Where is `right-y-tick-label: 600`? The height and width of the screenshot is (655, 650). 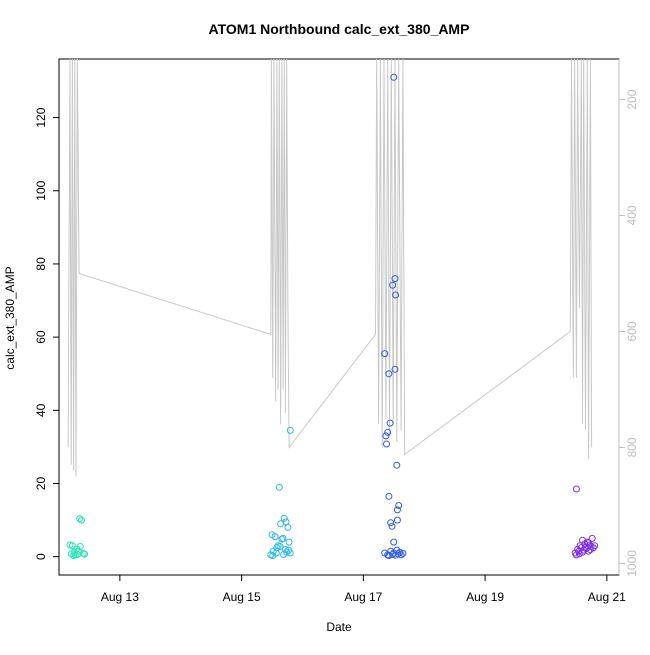 right-y-tick-label: 600 is located at coordinates (632, 331).